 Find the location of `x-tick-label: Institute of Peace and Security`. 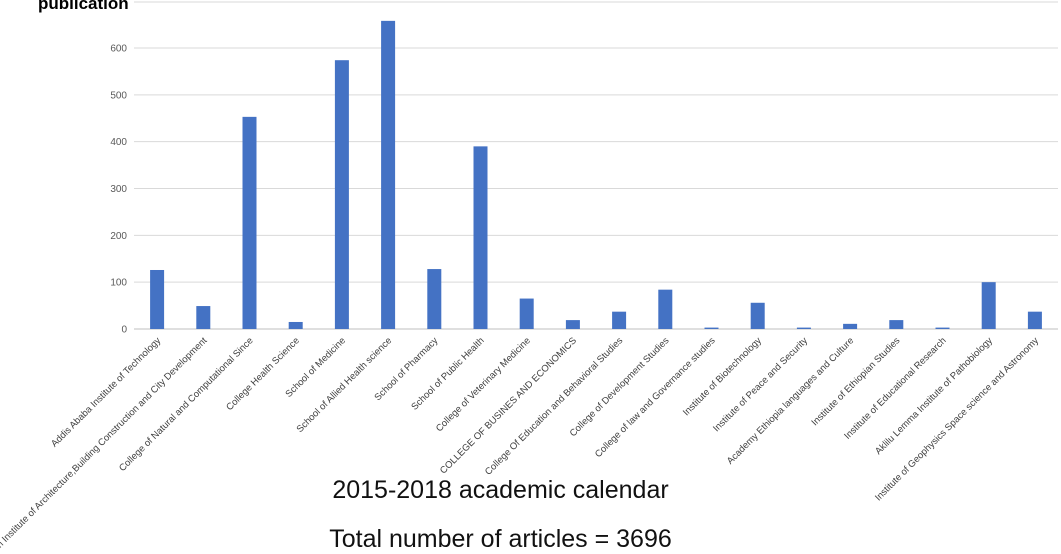

x-tick-label: Institute of Peace and Security is located at coordinates (760, 384).